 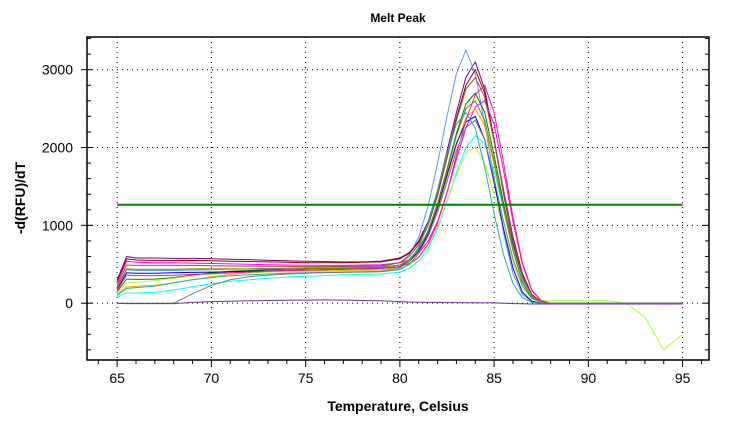 What do you see at coordinates (589, 378) in the screenshot?
I see `x-tick-label: 90` at bounding box center [589, 378].